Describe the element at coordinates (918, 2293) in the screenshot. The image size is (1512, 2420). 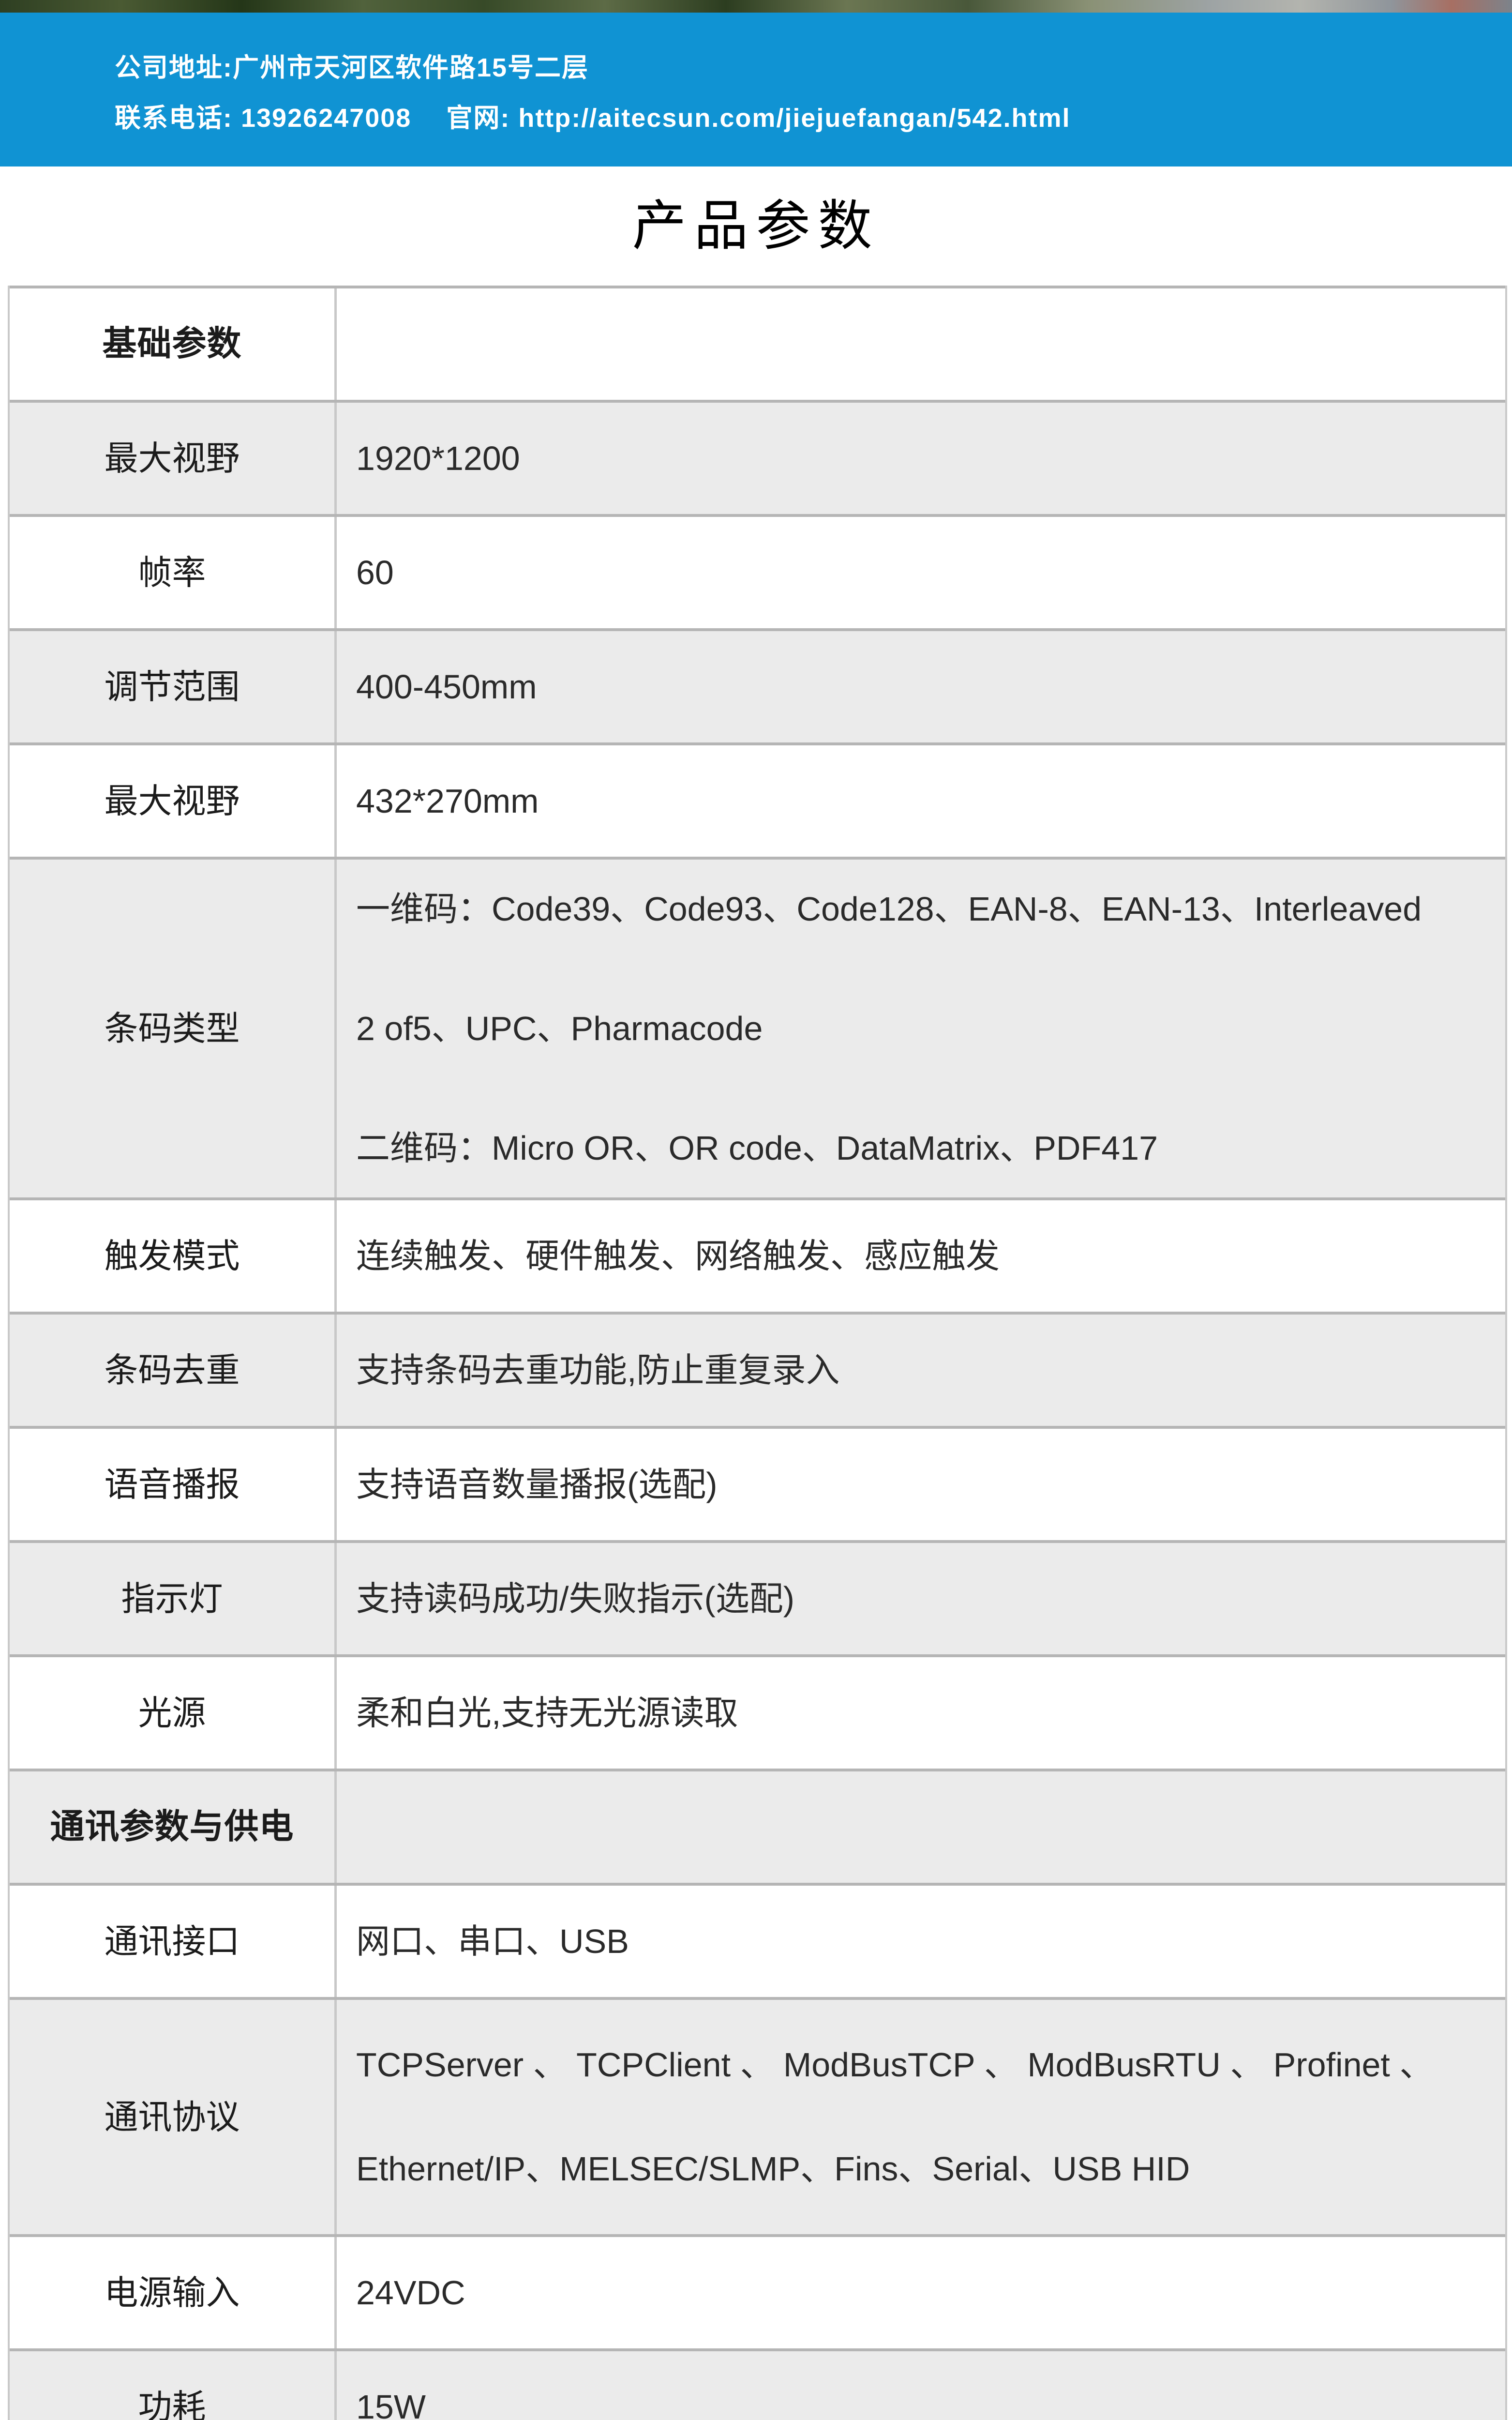
I see `value-line: 24VDC` at that location.